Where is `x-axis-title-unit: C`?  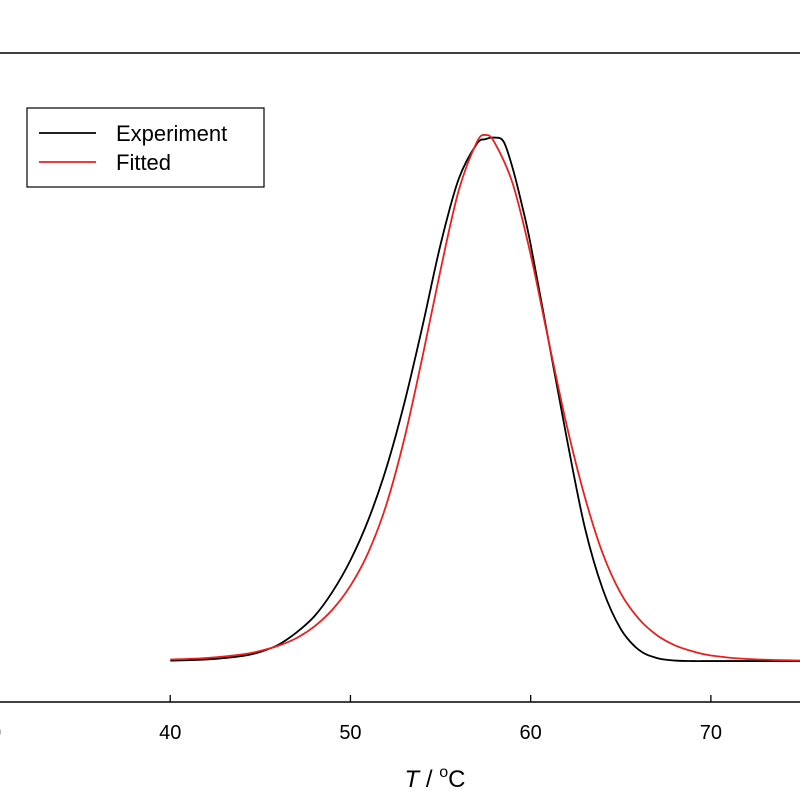 x-axis-title-unit: C is located at coordinates (456, 779).